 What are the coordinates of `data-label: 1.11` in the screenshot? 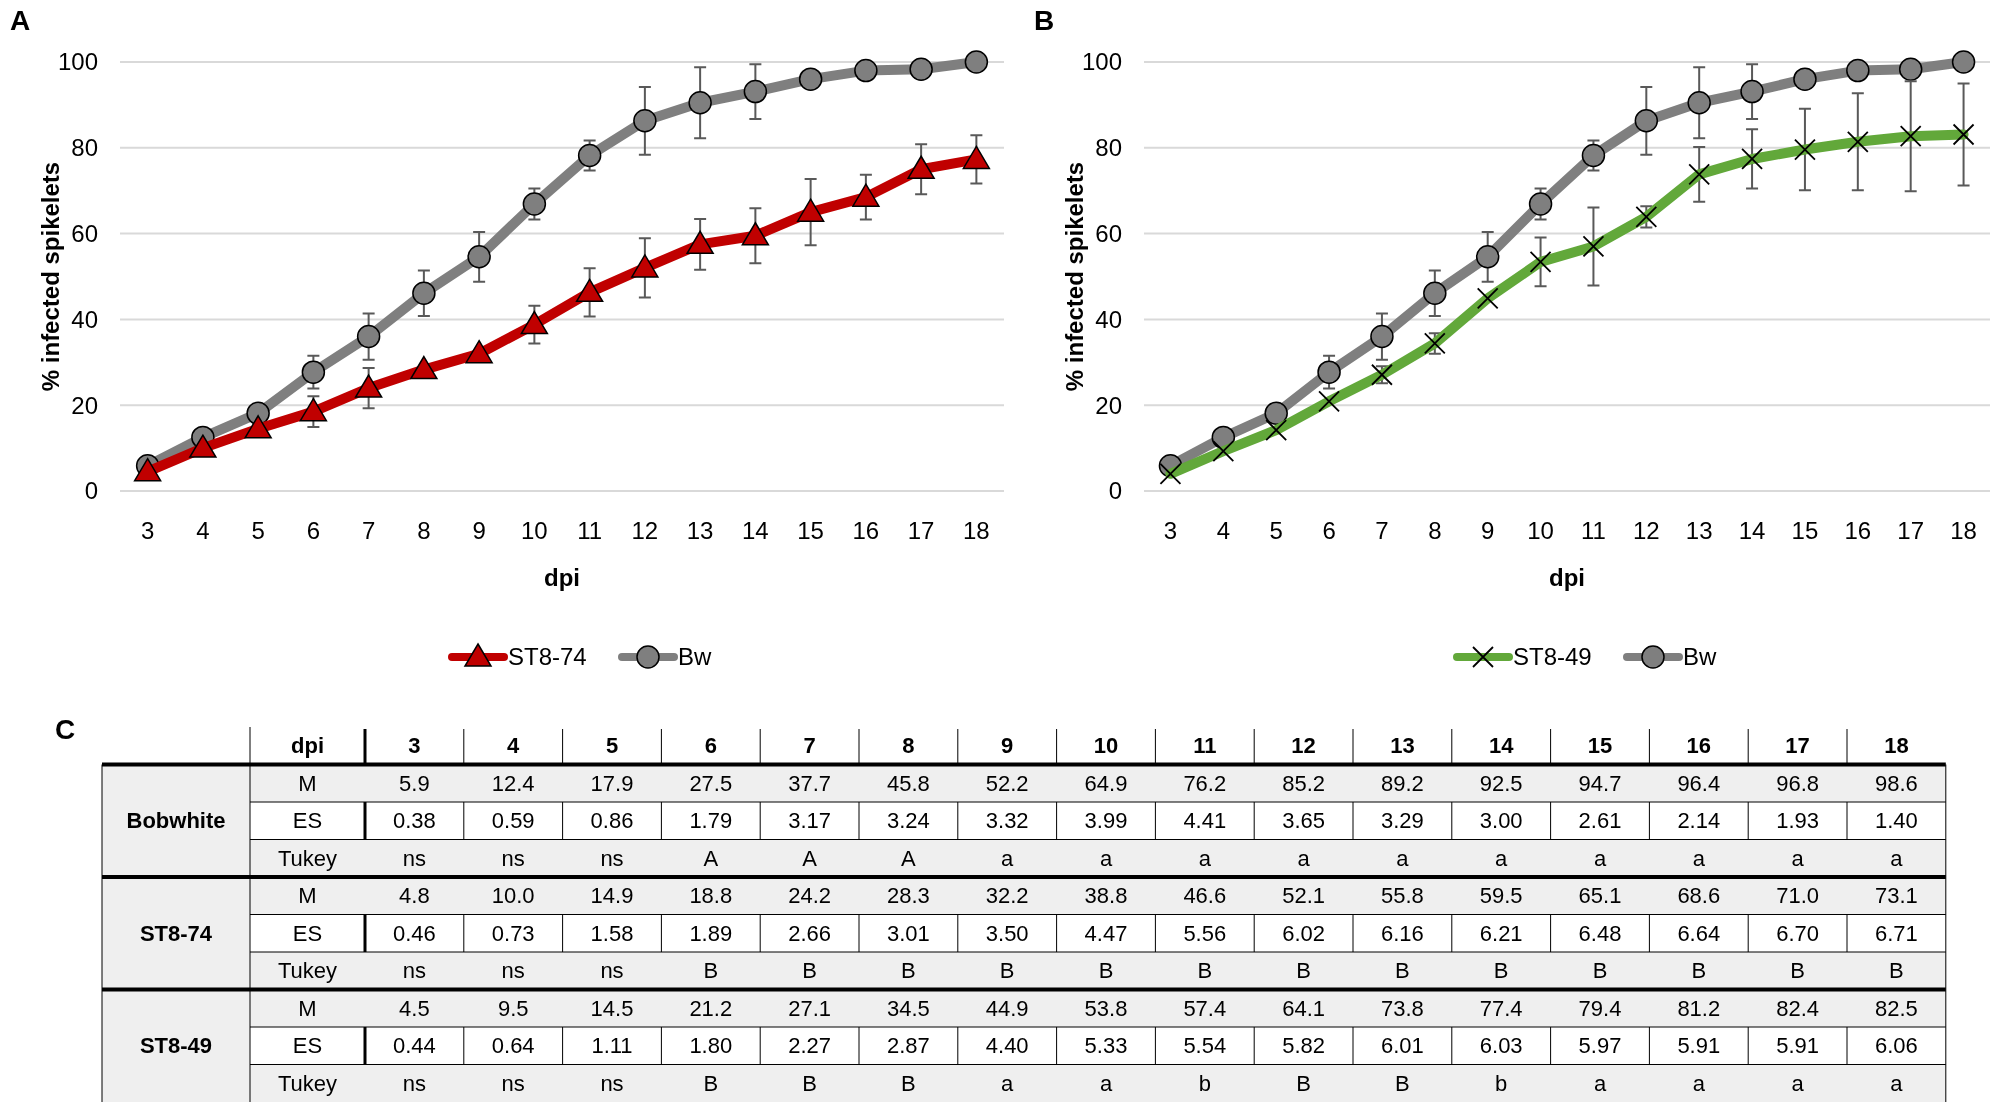 It's located at (612, 1046).